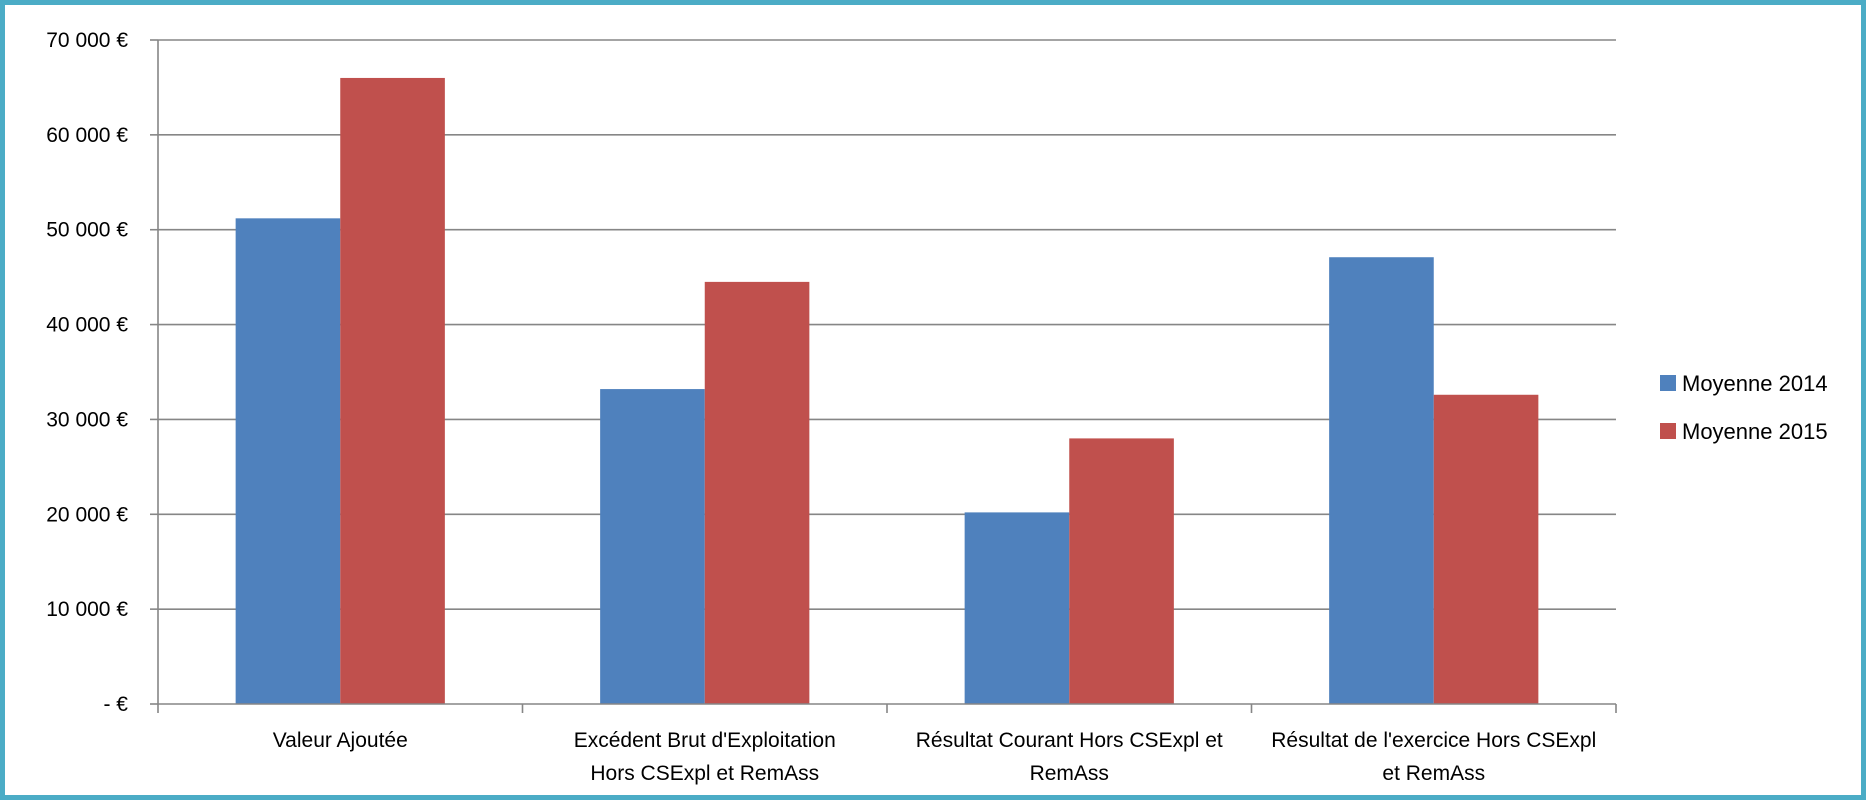 This screenshot has height=800, width=1866. Describe the element at coordinates (87, 40) in the screenshot. I see `y-tick-label: 70 000 €` at that location.